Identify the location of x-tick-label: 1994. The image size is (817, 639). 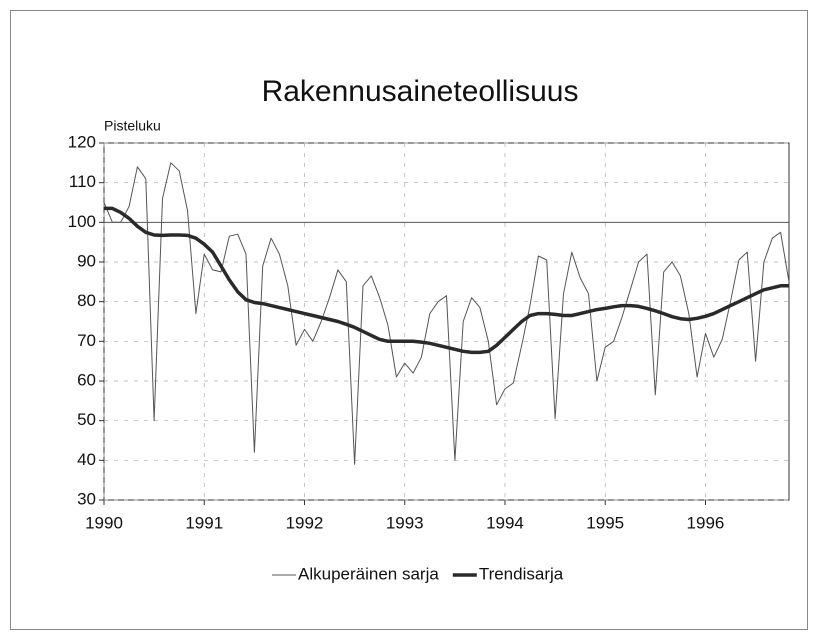
(505, 522).